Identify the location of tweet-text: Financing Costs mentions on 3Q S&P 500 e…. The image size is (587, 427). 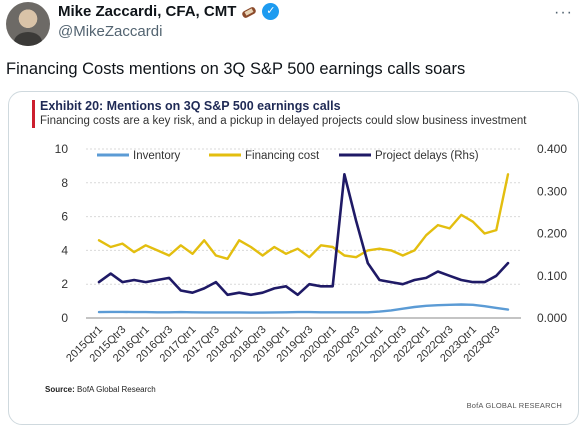
(236, 69).